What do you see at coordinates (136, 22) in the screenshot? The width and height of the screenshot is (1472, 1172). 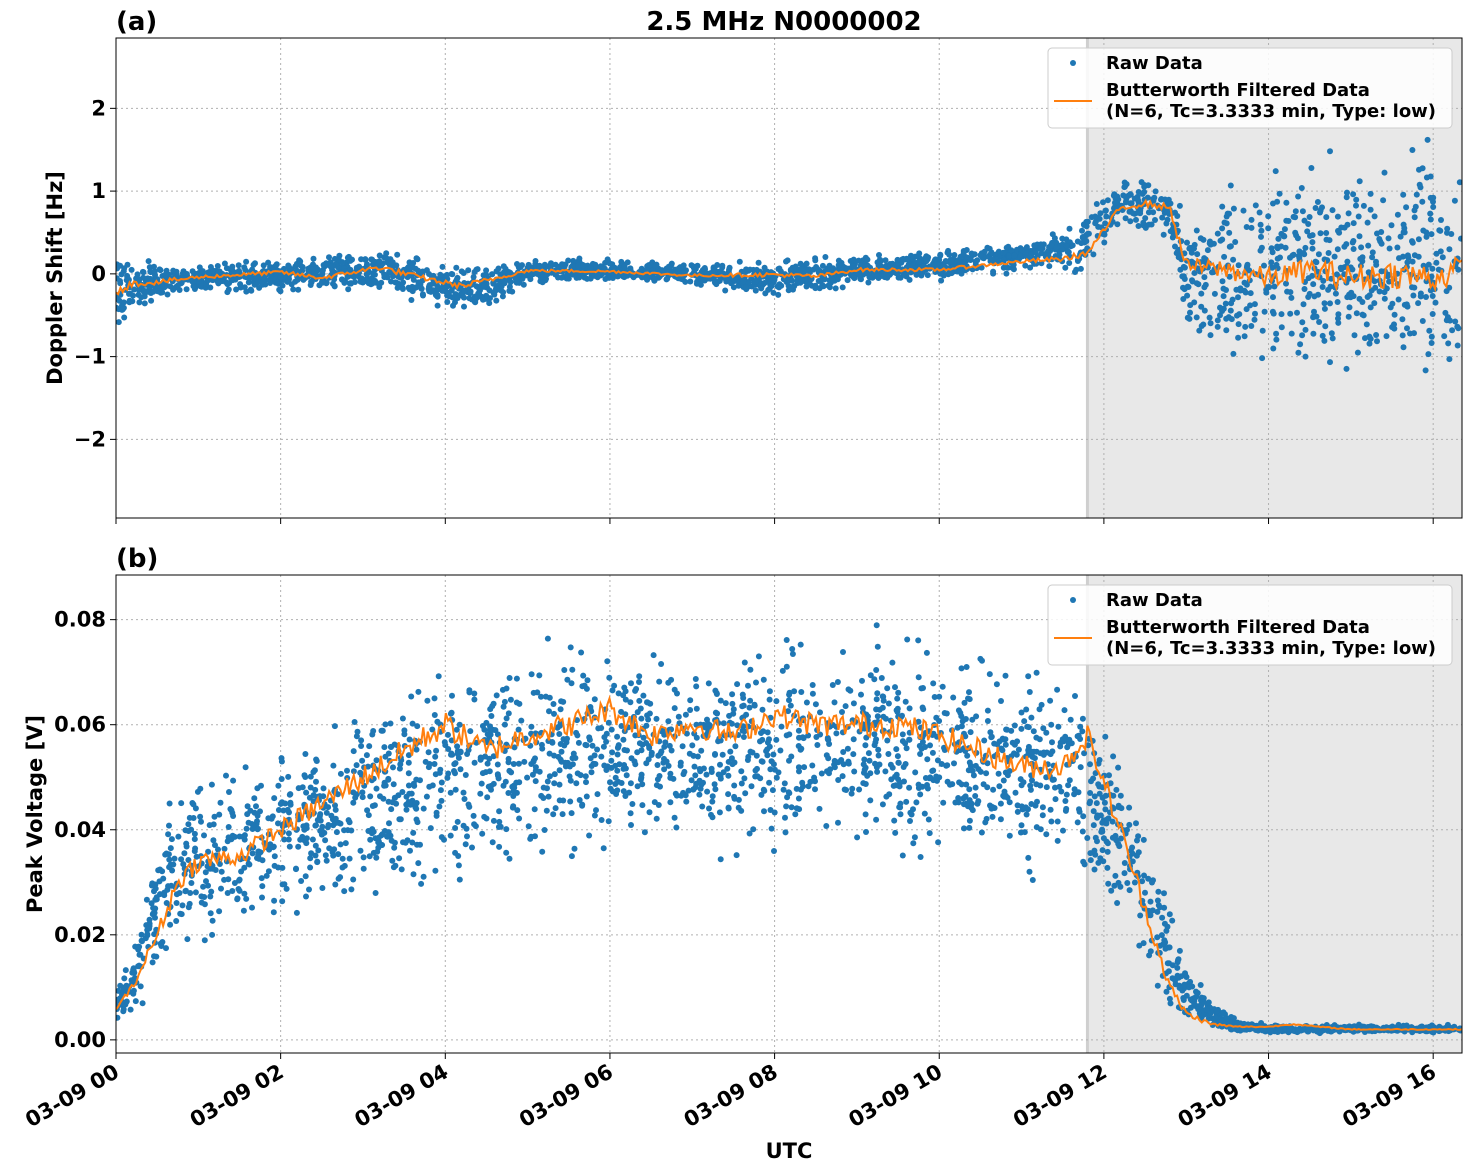 I see `panel-label: (a)` at bounding box center [136, 22].